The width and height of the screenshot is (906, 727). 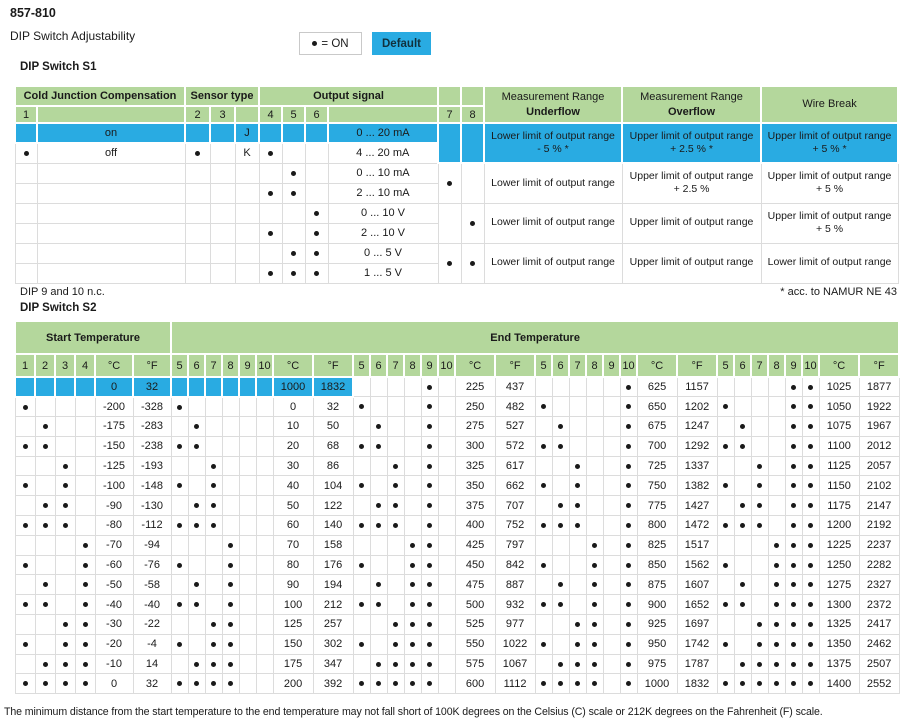 I want to click on s1-dip1-cell, so click(x=26, y=253).